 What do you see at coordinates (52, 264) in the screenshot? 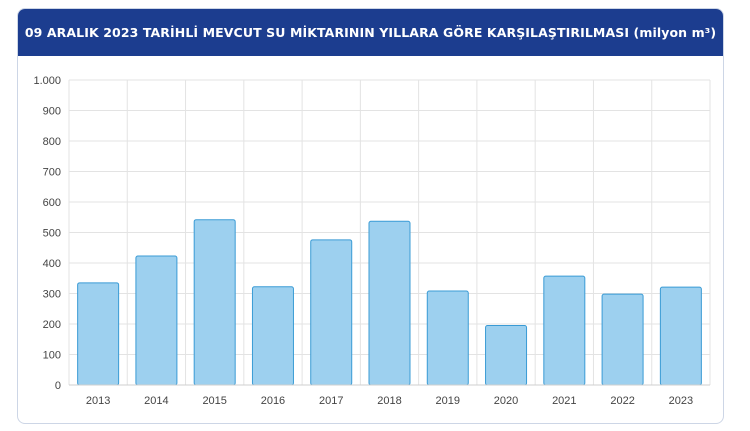
I see `y-tick-label: 400` at bounding box center [52, 264].